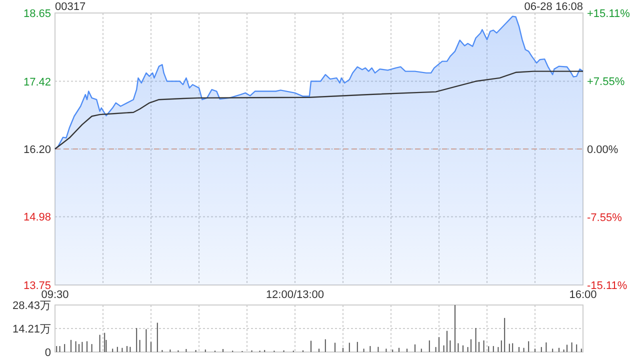 The image size is (640, 360). What do you see at coordinates (55, 295) in the screenshot?
I see `x-tick-label: 09:30` at bounding box center [55, 295].